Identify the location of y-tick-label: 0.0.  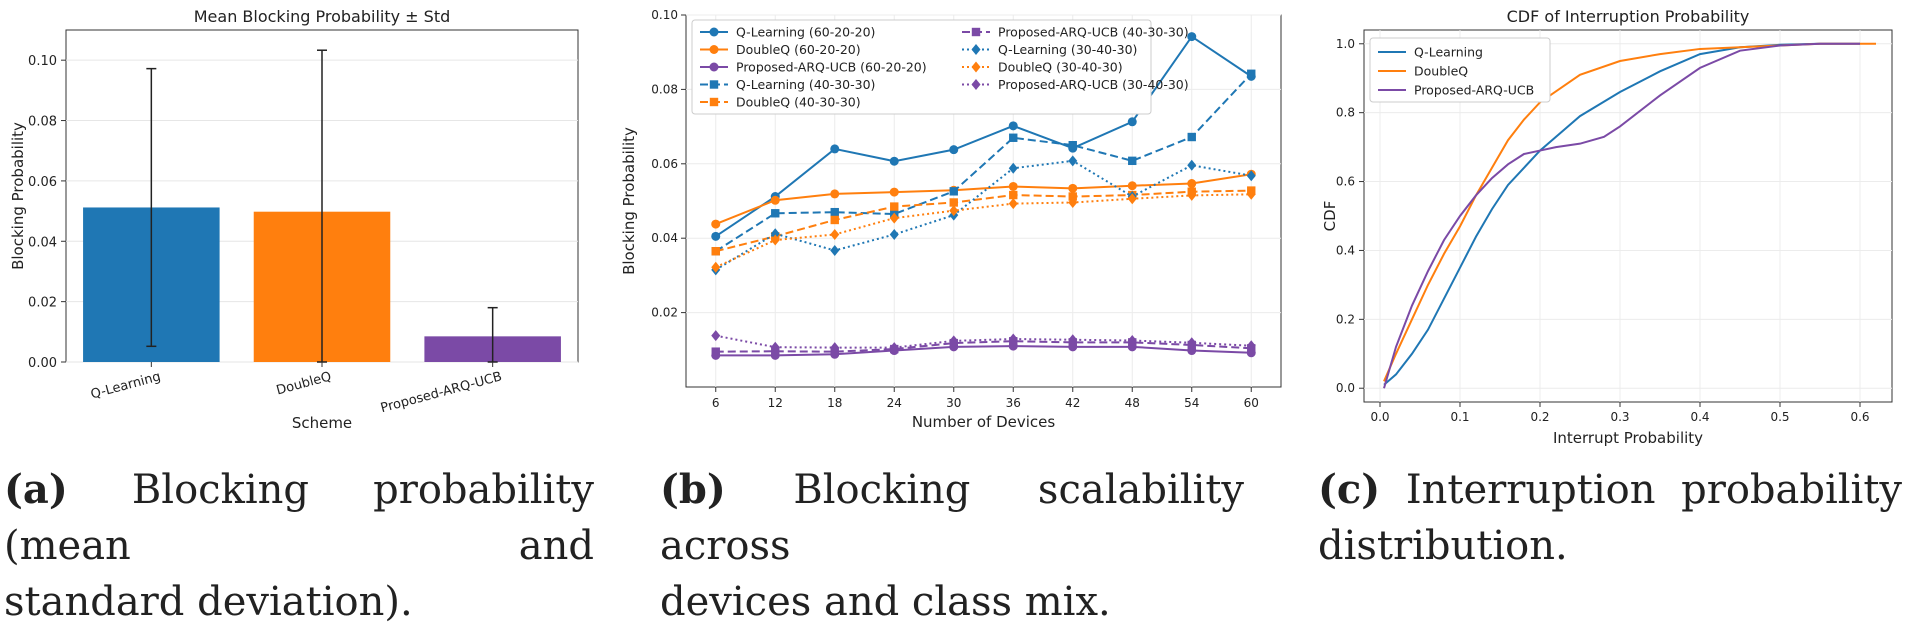
(1345, 388).